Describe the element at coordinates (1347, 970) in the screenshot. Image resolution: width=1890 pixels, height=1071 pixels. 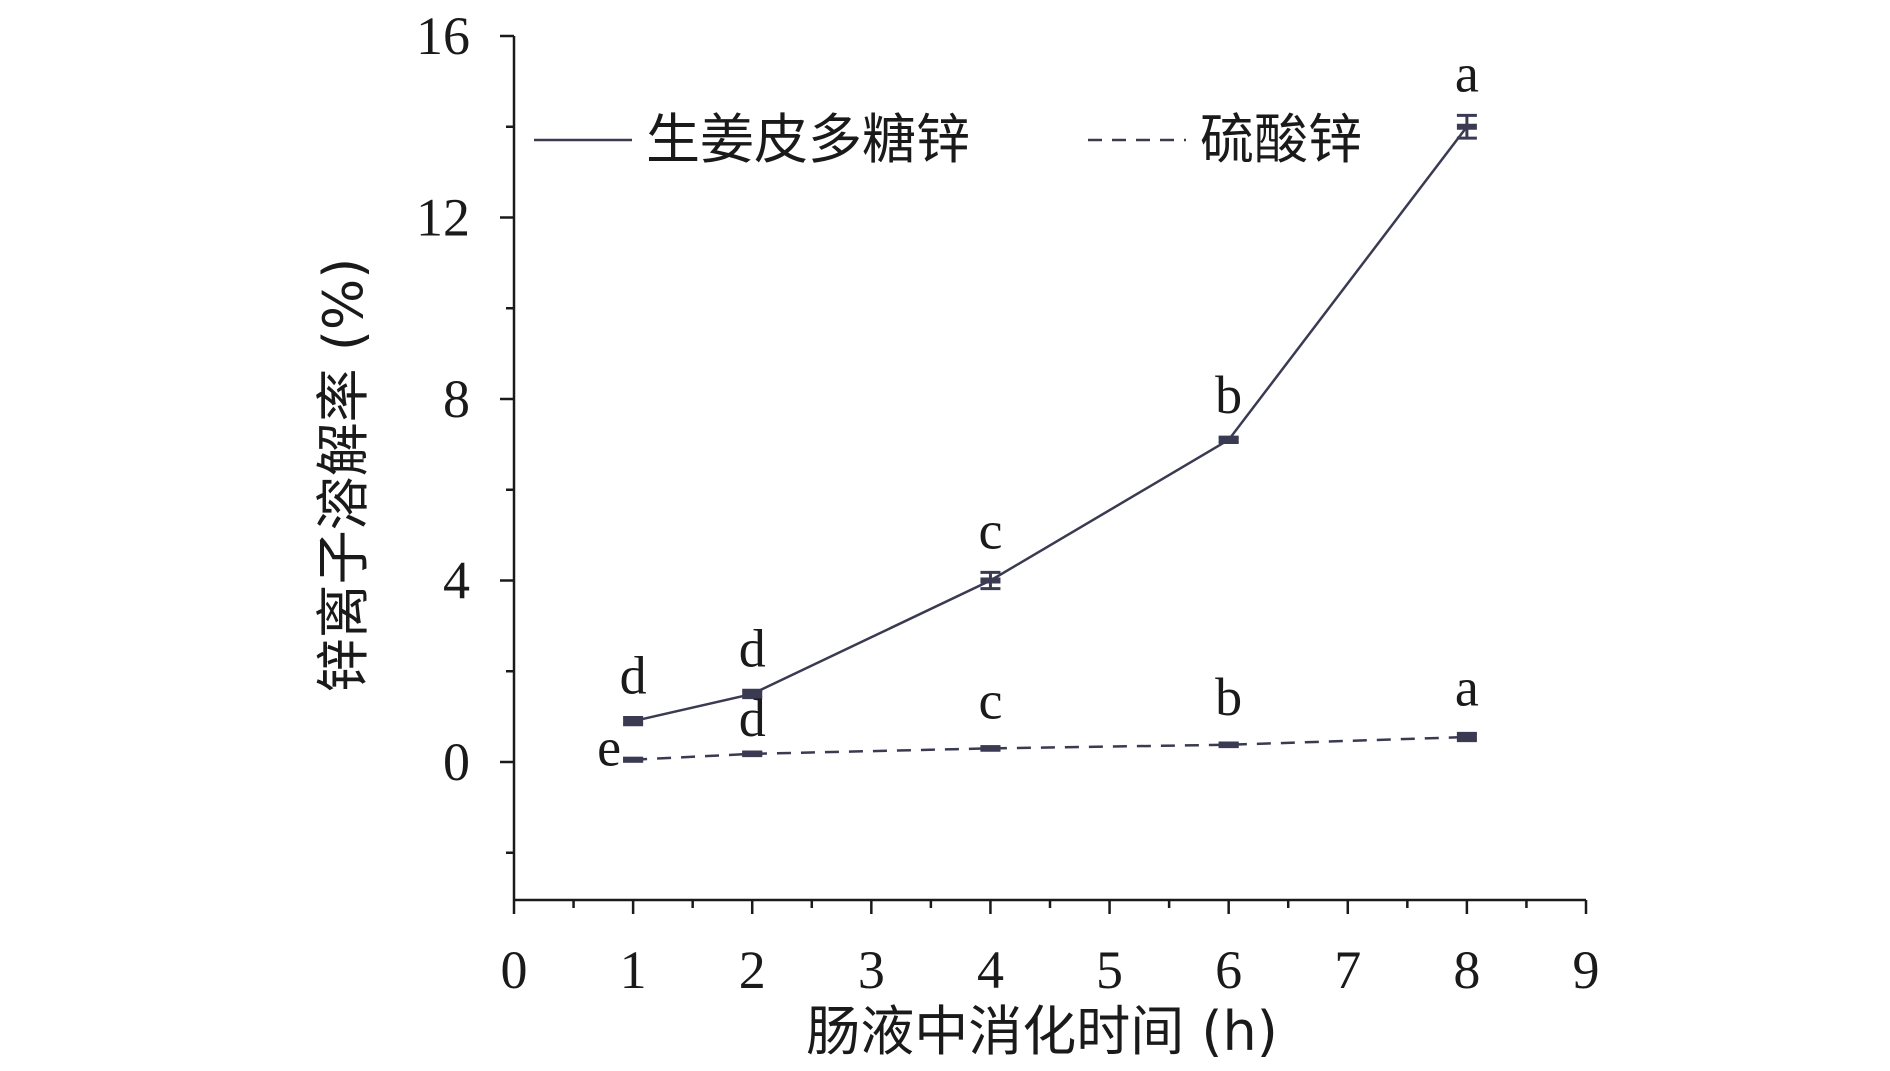
I see `x-tick-label: 7` at that location.